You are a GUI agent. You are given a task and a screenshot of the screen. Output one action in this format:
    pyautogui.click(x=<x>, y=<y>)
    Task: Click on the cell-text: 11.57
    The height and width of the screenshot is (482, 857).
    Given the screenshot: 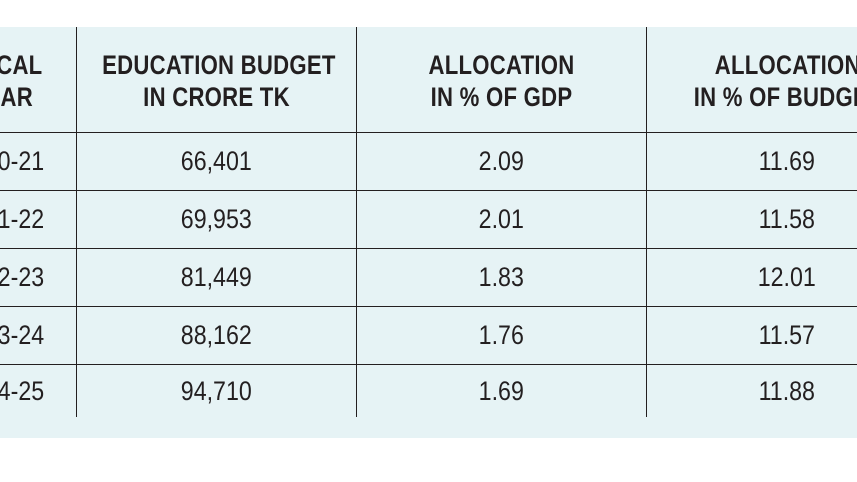 What is the action you would take?
    pyautogui.click(x=787, y=335)
    